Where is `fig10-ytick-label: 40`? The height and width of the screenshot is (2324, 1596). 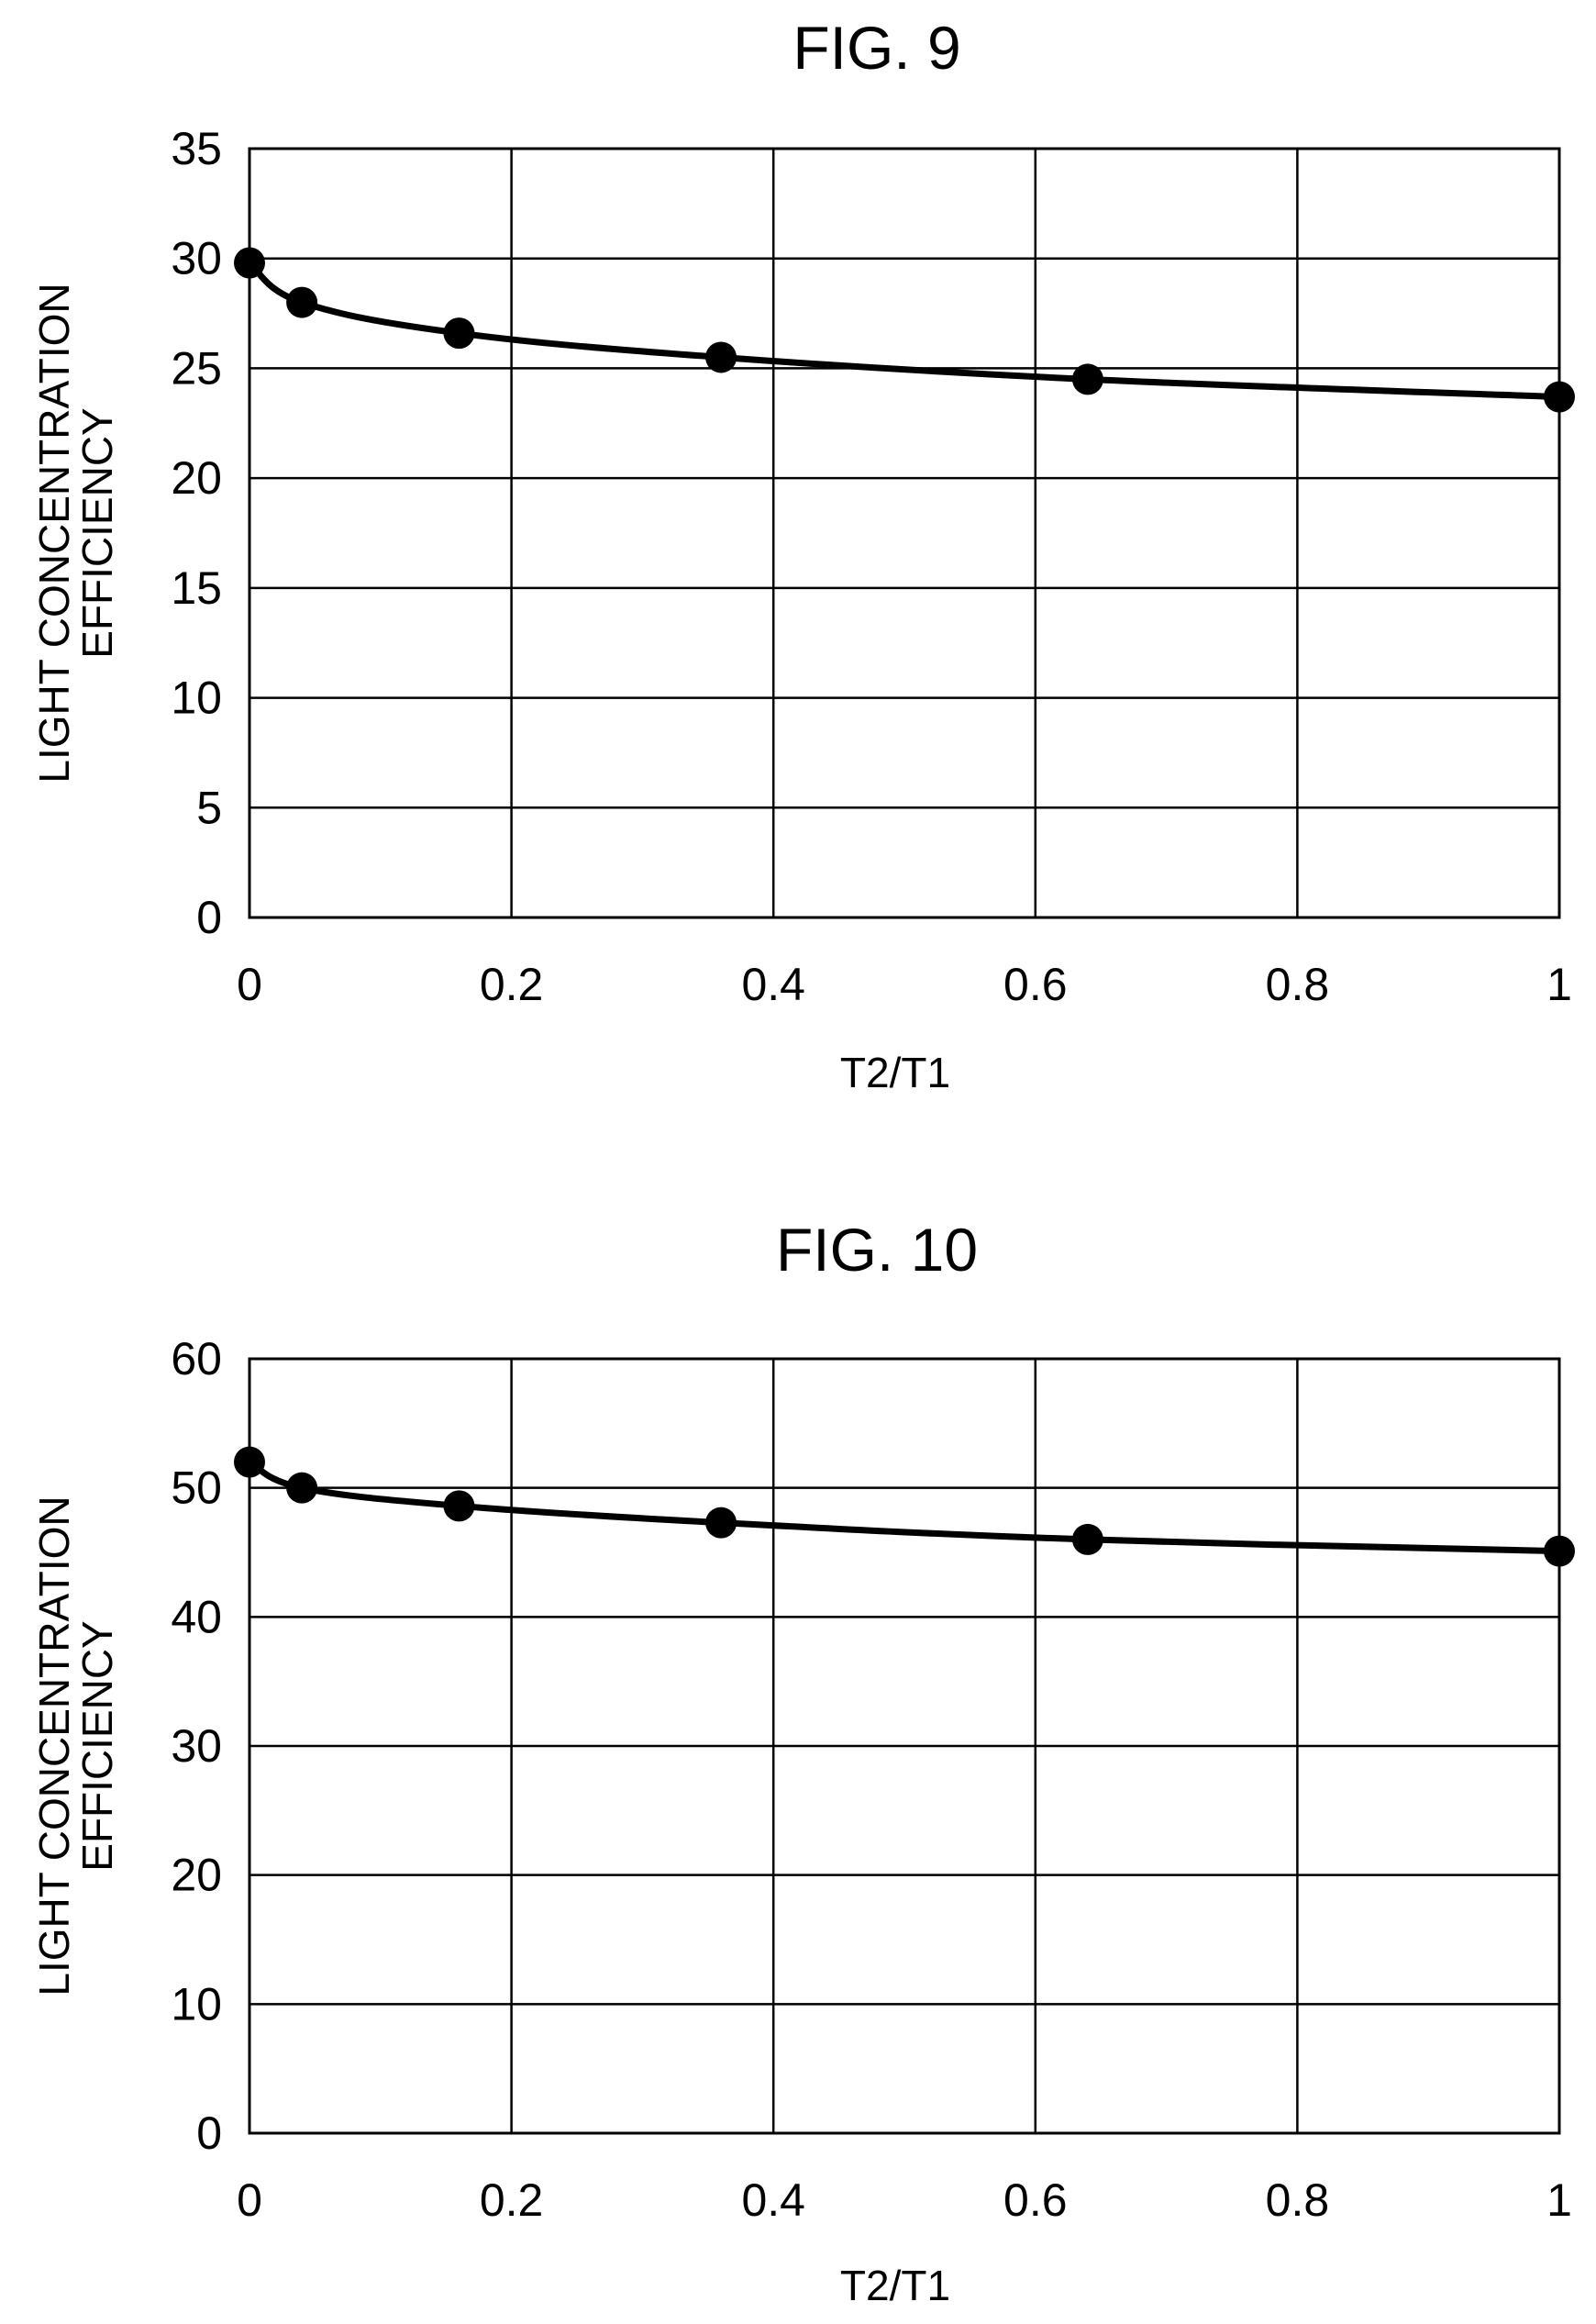
fig10-ytick-label: 40 is located at coordinates (196, 1617).